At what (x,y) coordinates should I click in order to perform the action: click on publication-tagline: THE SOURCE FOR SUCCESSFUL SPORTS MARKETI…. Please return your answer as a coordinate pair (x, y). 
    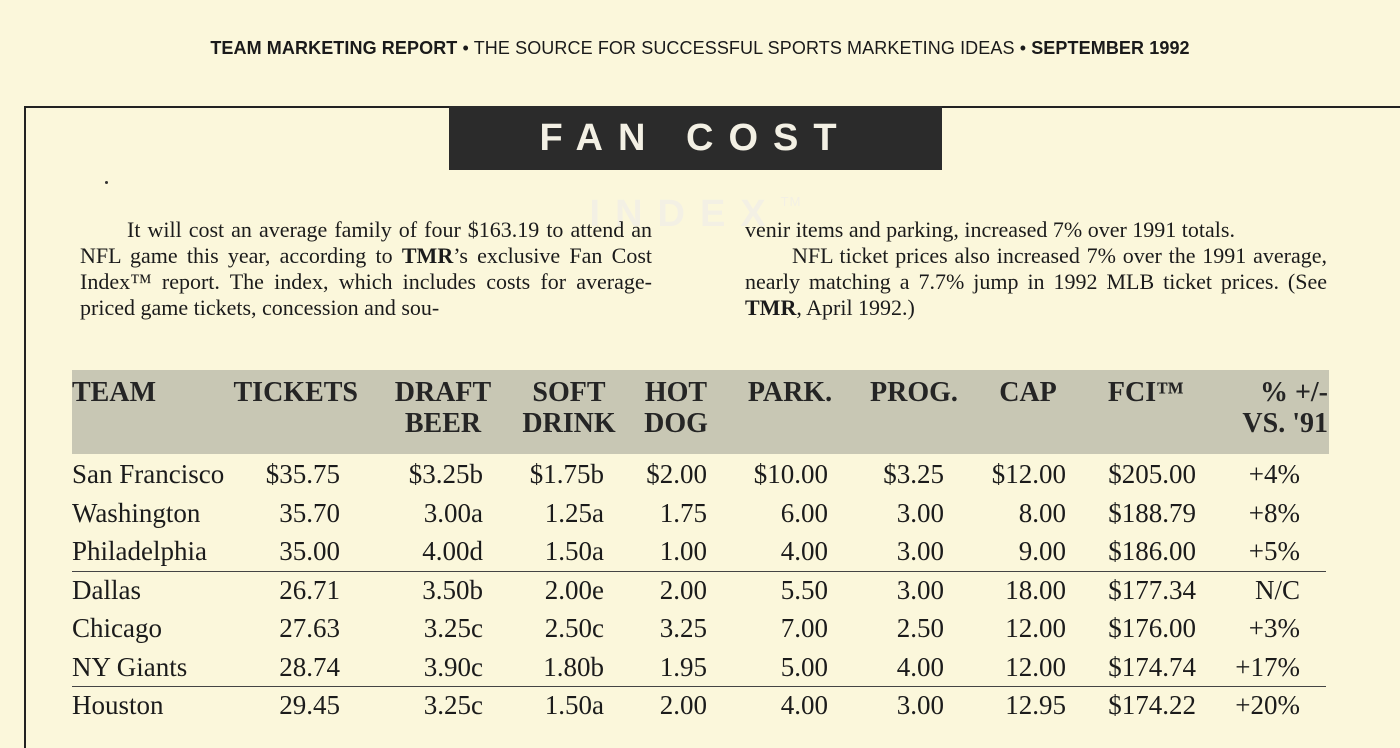
    Looking at the image, I should click on (744, 48).